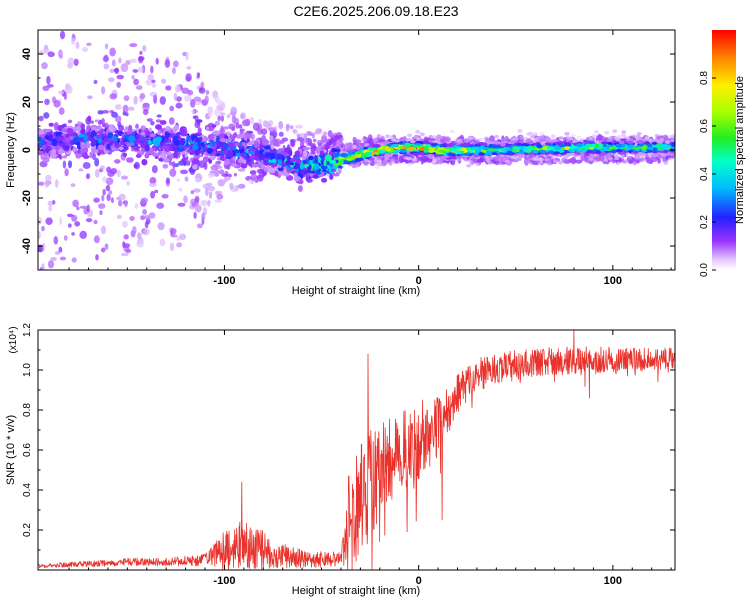 This screenshot has width=750, height=600. Describe the element at coordinates (704, 78) in the screenshot. I see `colorbar-tick-label: 0.8` at that location.